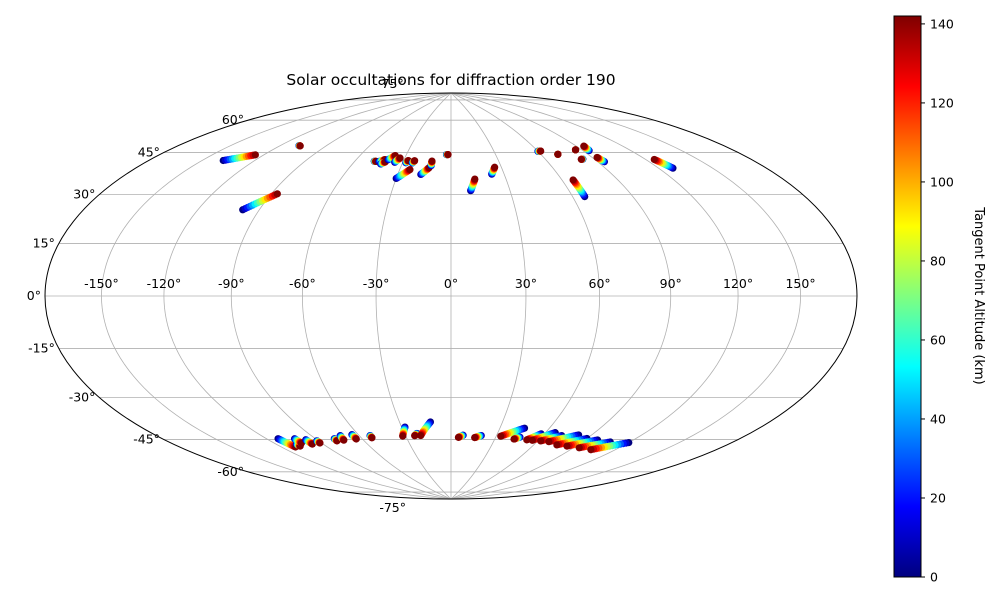  What do you see at coordinates (938, 339) in the screenshot?
I see `colorbar-tick-label: 60` at bounding box center [938, 339].